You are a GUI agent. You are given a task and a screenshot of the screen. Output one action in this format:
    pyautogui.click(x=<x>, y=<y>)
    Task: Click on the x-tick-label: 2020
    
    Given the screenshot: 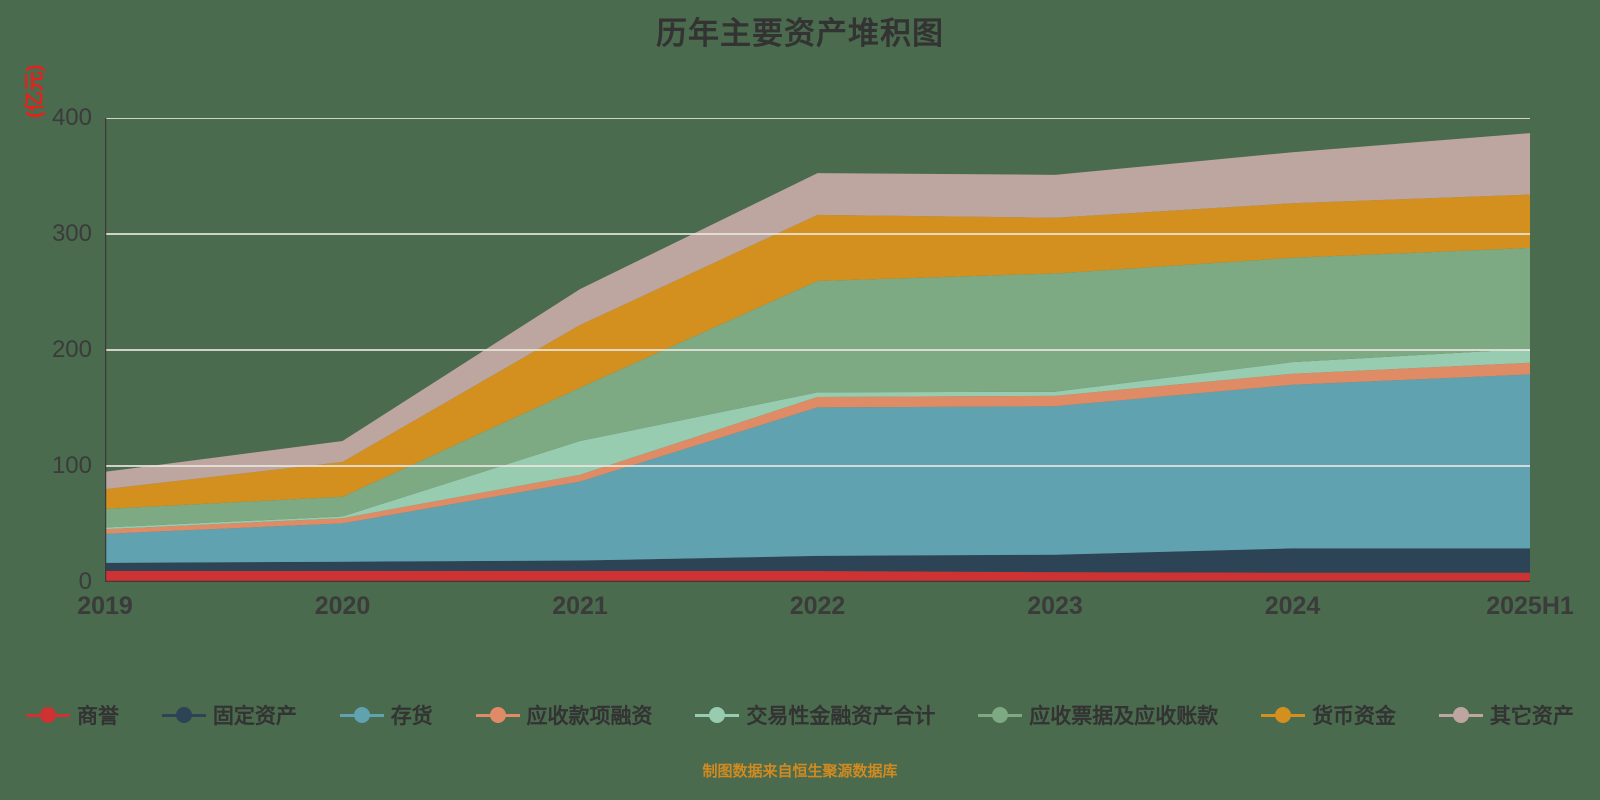 What is the action you would take?
    pyautogui.click(x=342, y=606)
    